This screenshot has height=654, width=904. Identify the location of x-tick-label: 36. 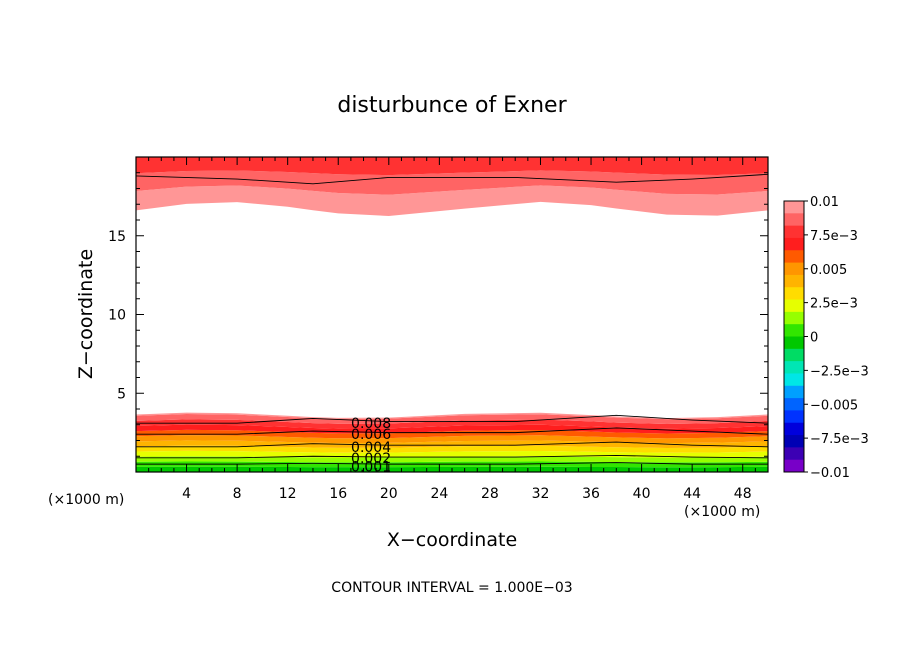
(591, 494).